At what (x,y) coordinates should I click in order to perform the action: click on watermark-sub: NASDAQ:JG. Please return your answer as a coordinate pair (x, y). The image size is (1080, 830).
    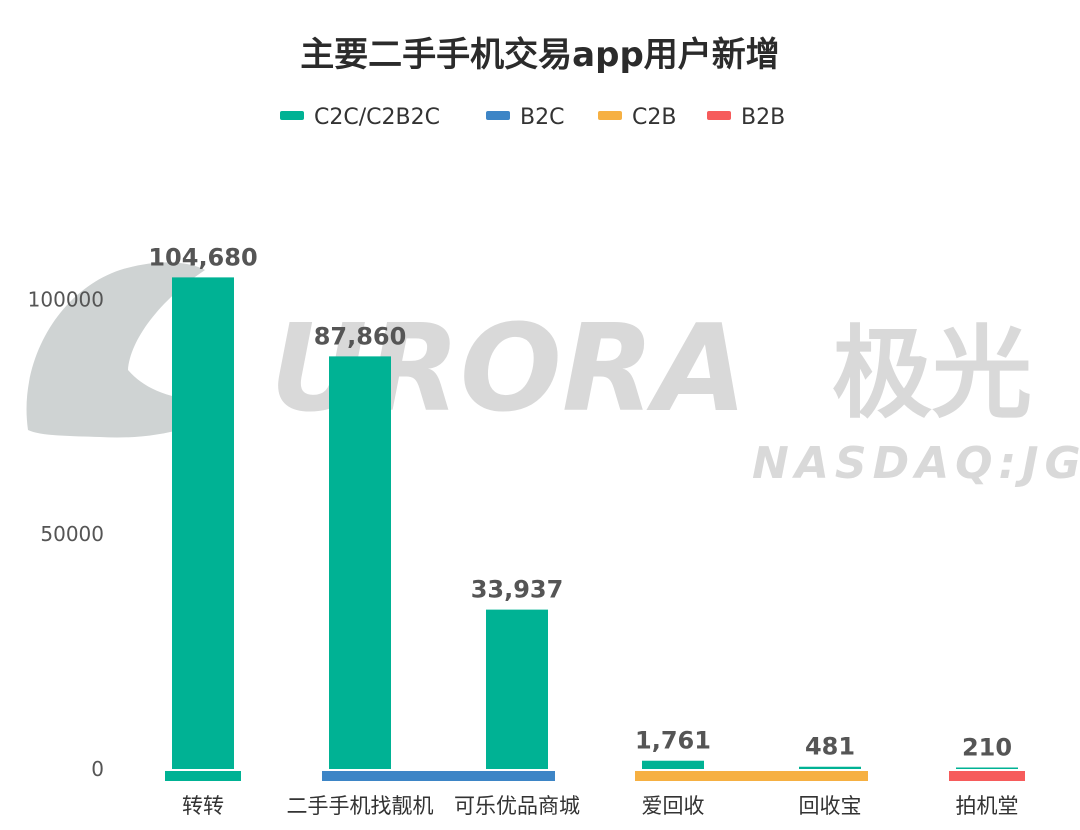
    Looking at the image, I should click on (916, 463).